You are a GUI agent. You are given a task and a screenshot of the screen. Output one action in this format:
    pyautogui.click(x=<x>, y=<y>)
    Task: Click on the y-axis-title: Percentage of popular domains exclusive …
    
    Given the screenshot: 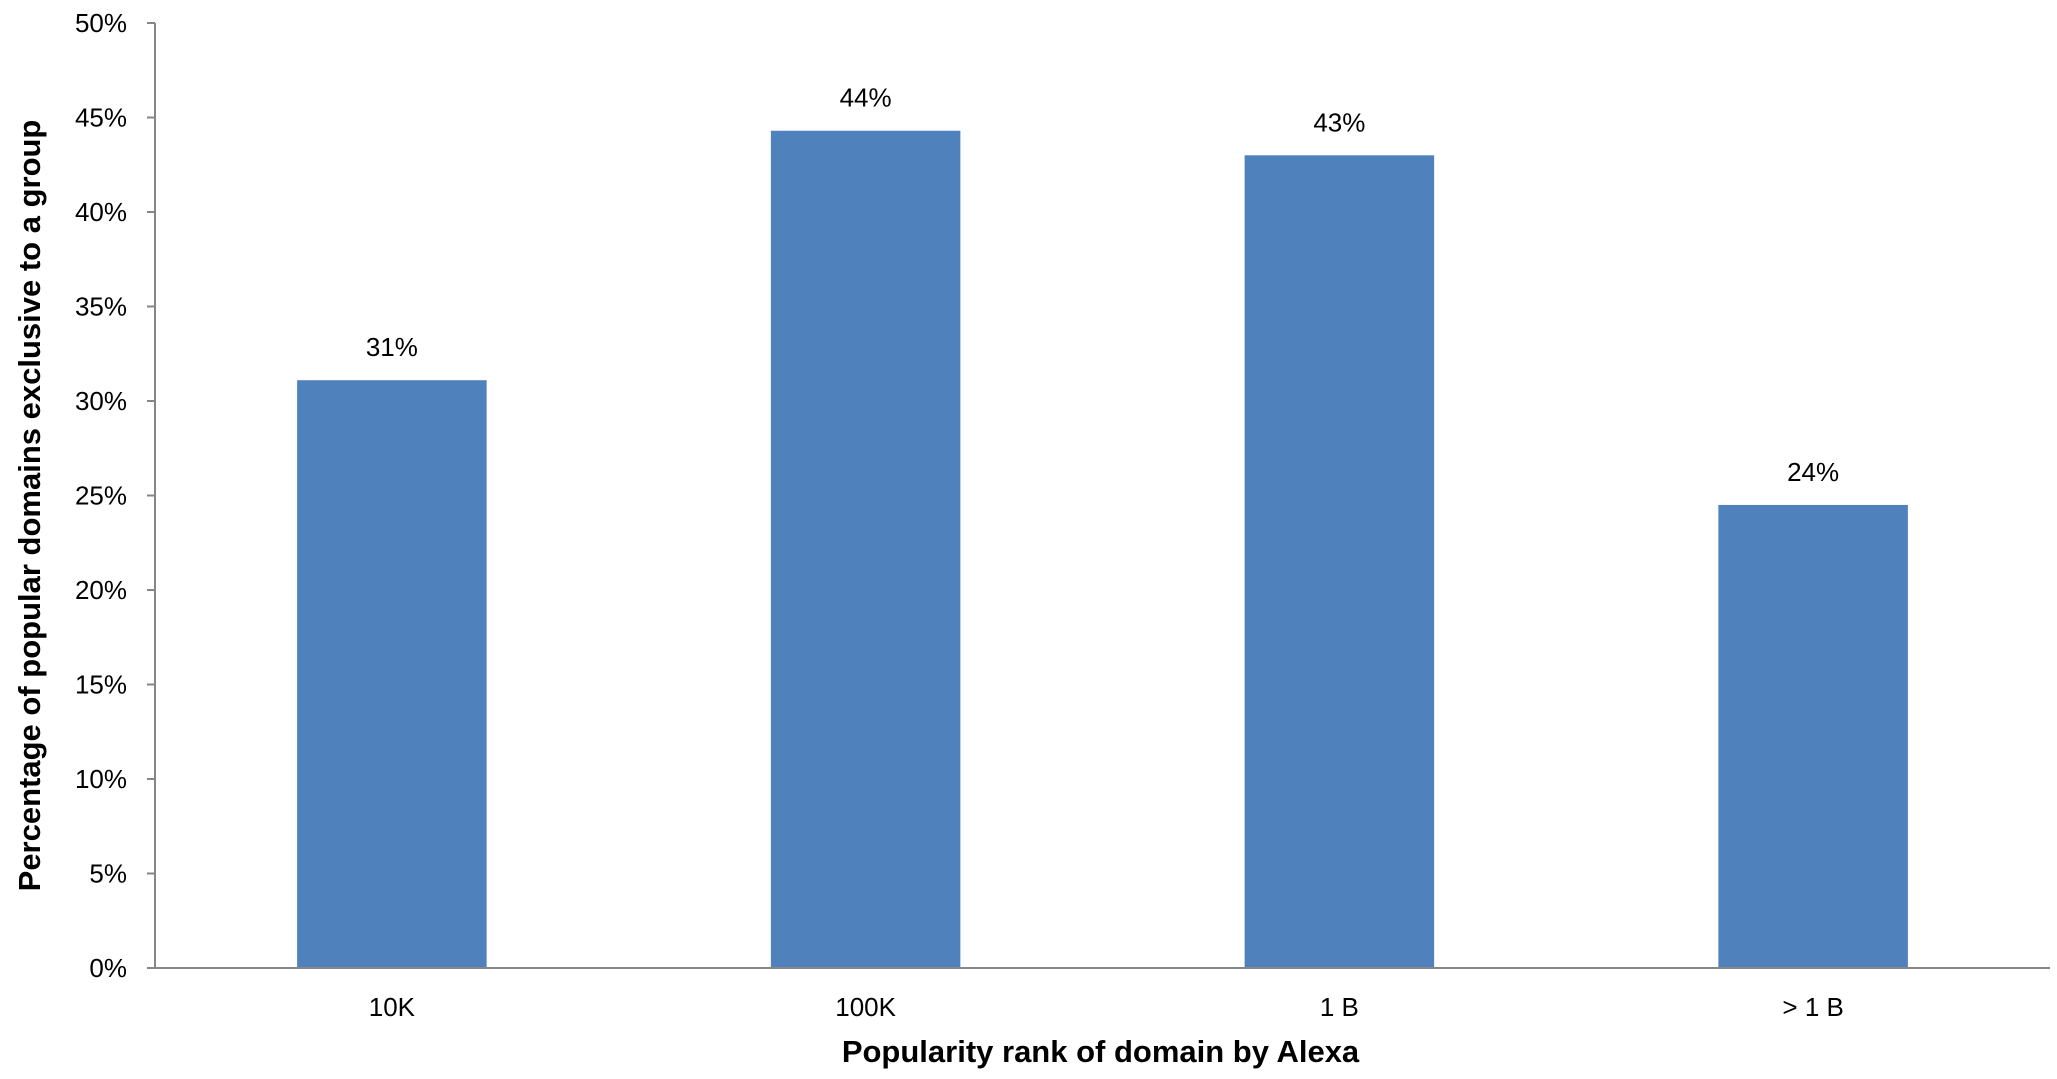 What is the action you would take?
    pyautogui.click(x=29, y=506)
    